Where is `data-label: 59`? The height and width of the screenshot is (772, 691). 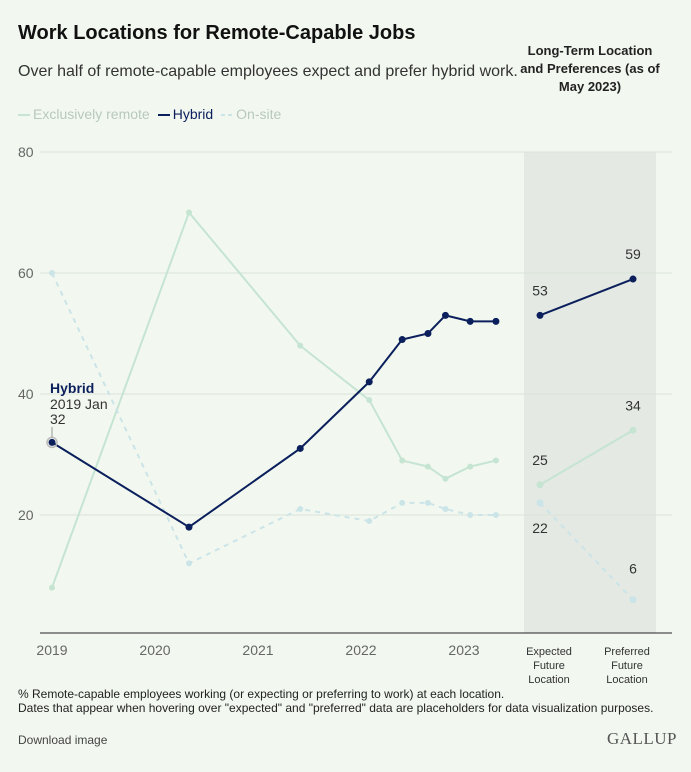 data-label: 59 is located at coordinates (633, 254).